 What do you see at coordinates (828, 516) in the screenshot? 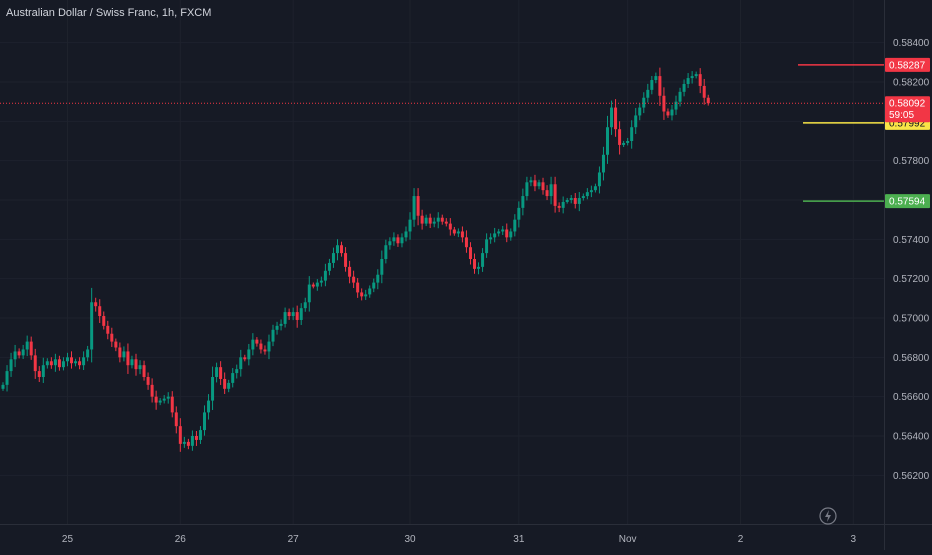
I see `lightning-icon` at bounding box center [828, 516].